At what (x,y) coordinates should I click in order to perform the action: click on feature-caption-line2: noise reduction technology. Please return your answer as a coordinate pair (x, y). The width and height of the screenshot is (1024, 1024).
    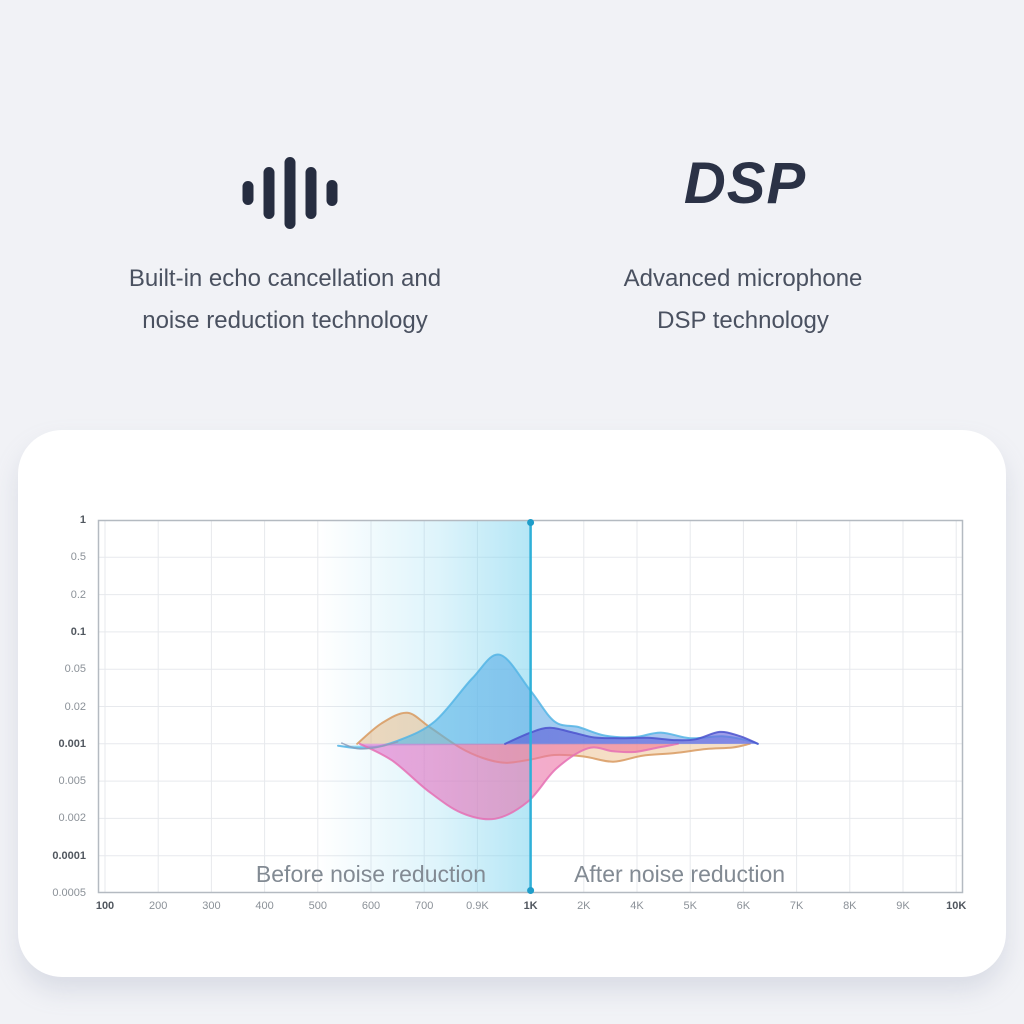
    Looking at the image, I should click on (285, 320).